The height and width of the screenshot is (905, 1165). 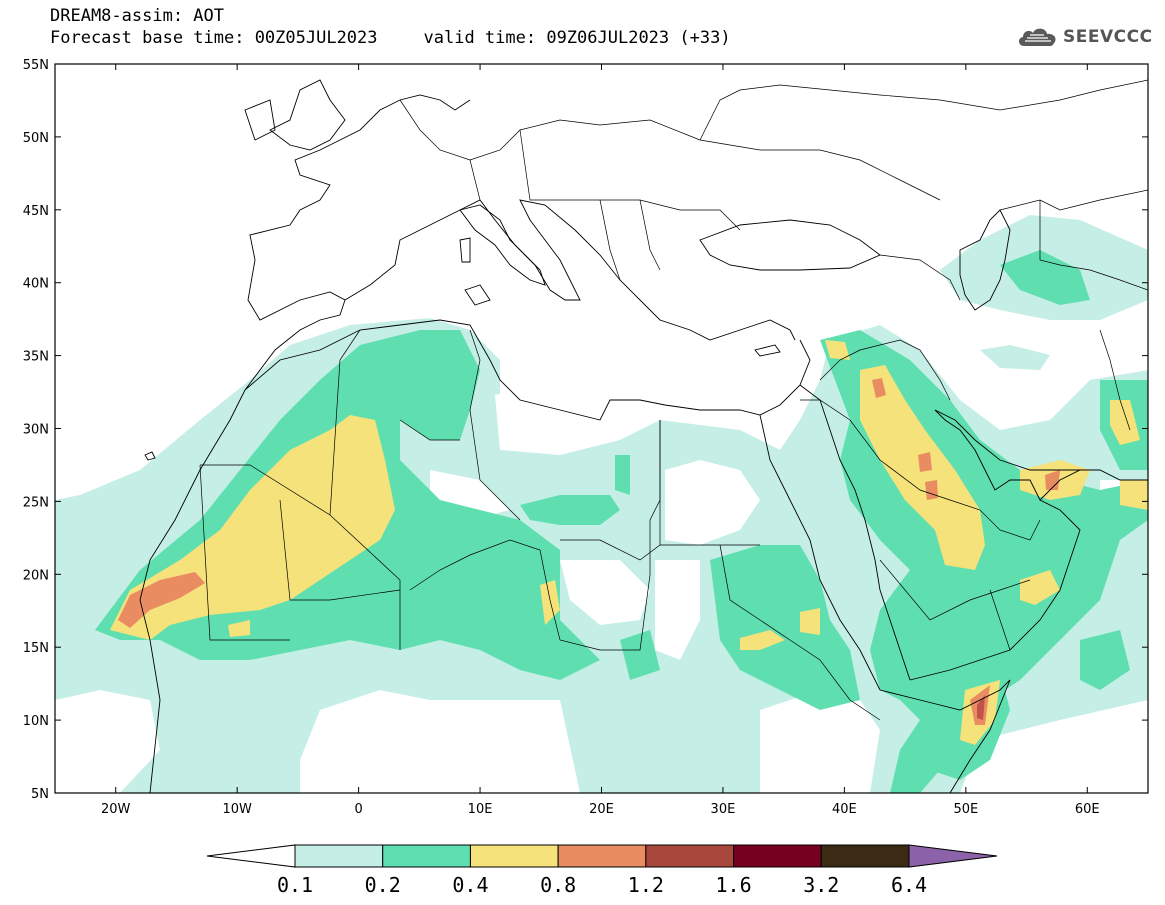 What do you see at coordinates (953, 856) in the screenshot?
I see `colorbar-max-arrow` at bounding box center [953, 856].